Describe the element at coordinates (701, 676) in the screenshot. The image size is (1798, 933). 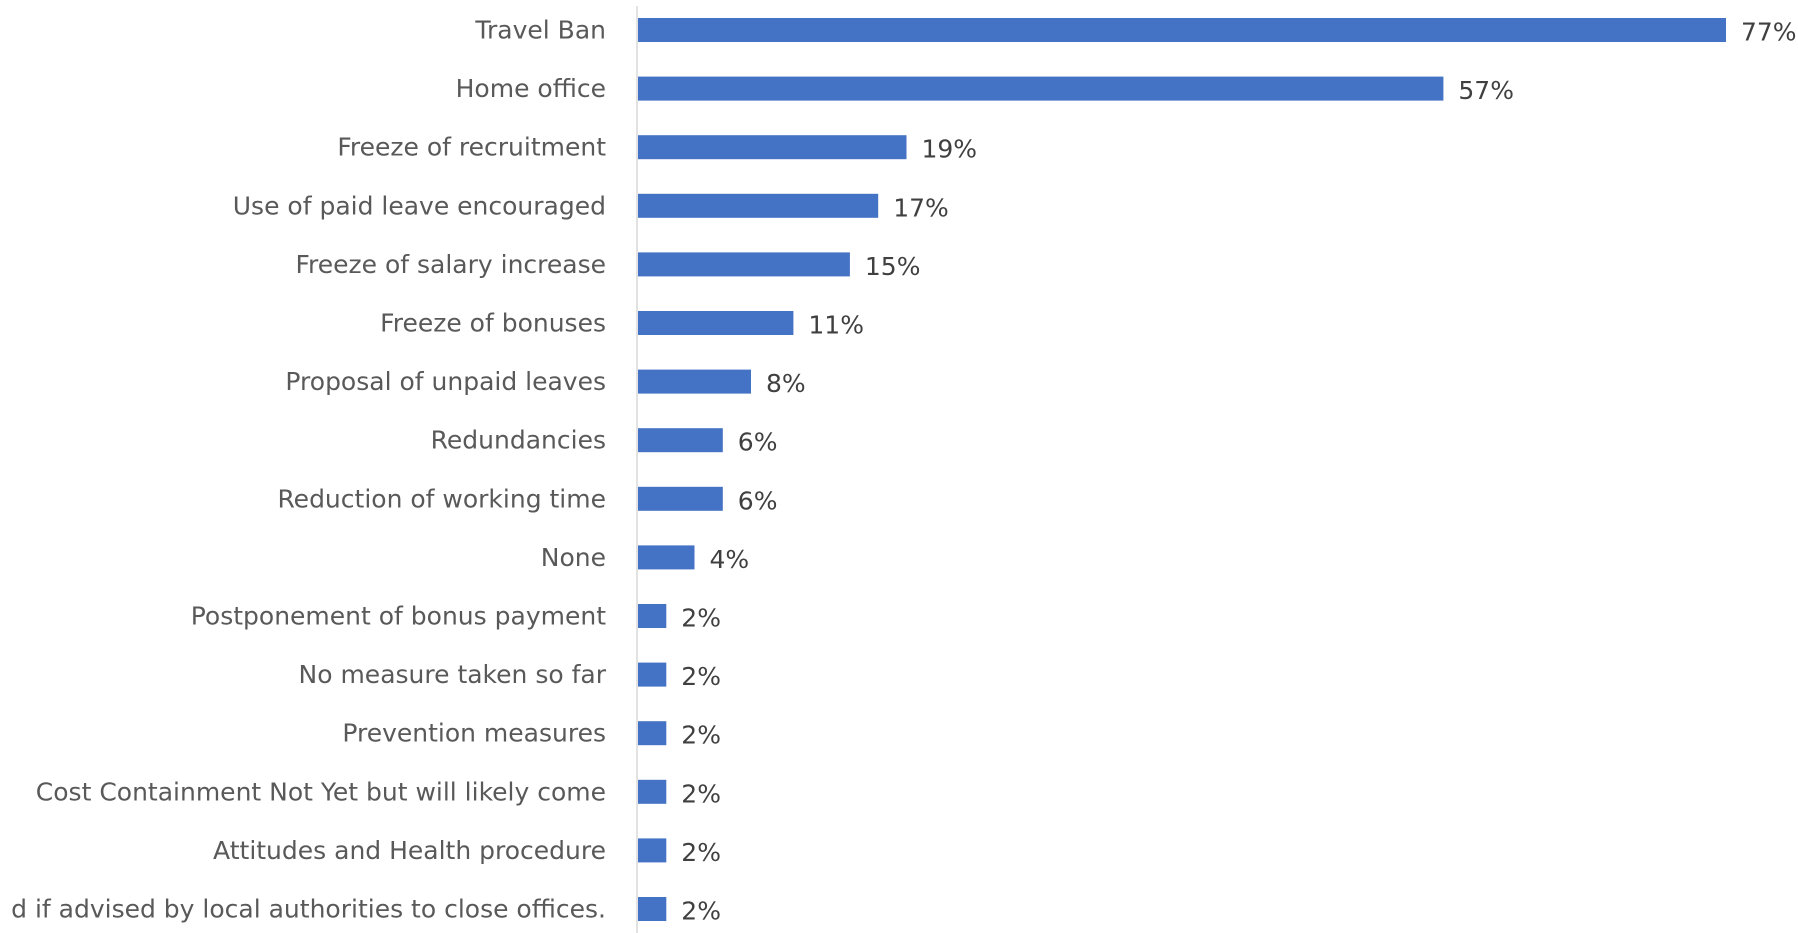
I see `value-label-11: 2%` at that location.